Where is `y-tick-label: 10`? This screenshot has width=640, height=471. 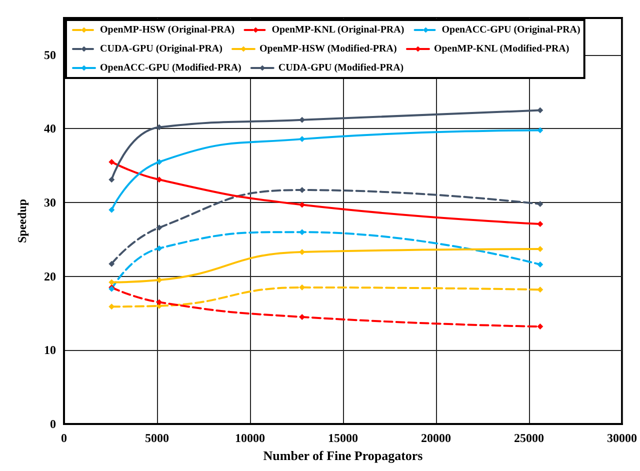 y-tick-label: 10 is located at coordinates (50, 350).